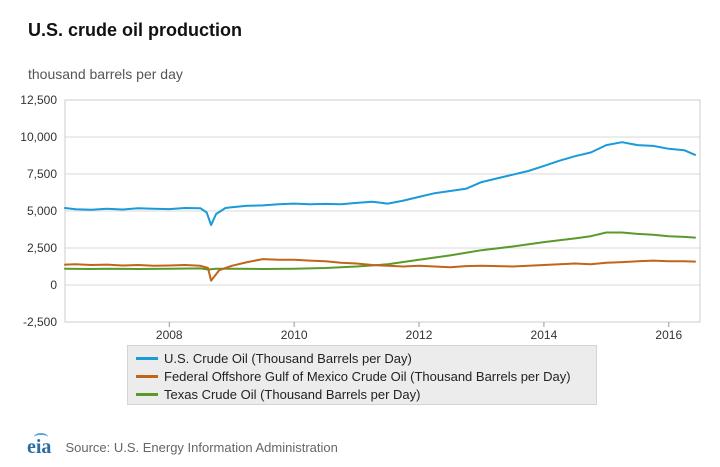 The width and height of the screenshot is (720, 467). What do you see at coordinates (668, 335) in the screenshot?
I see `x-tick-label: 2016` at bounding box center [668, 335].